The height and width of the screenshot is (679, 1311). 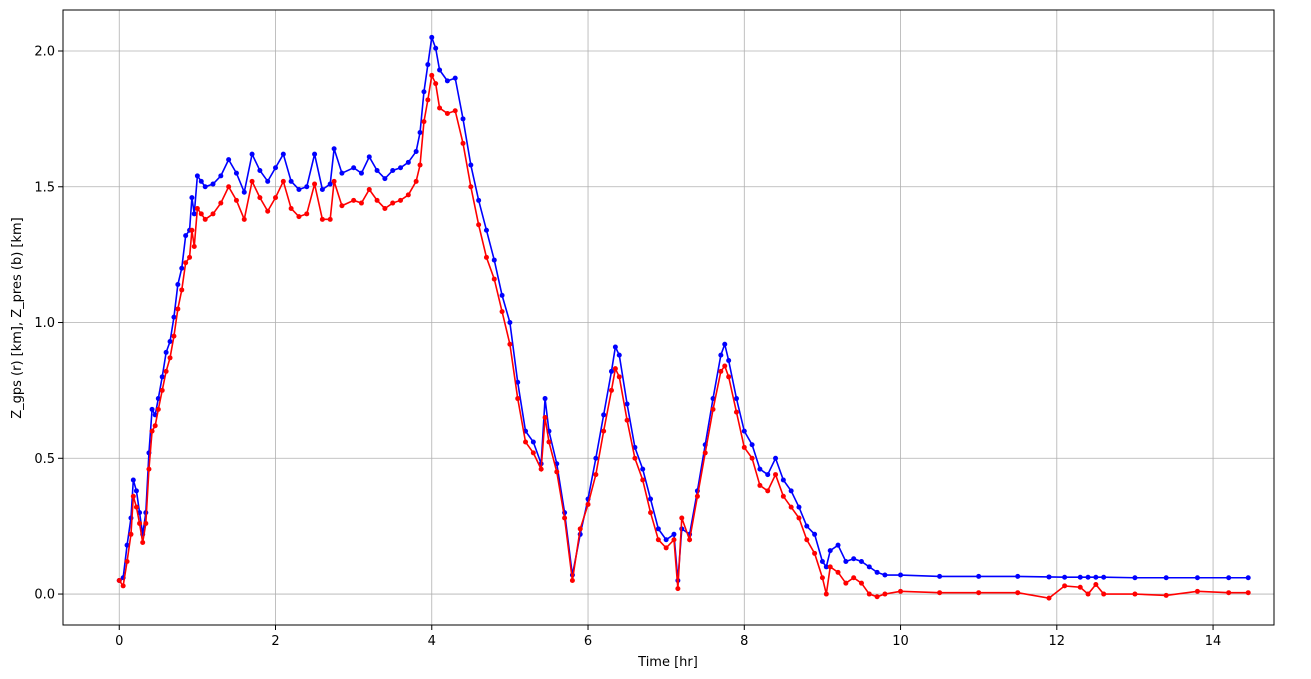 What do you see at coordinates (119, 641) in the screenshot?
I see `x-tick-label: 0` at bounding box center [119, 641].